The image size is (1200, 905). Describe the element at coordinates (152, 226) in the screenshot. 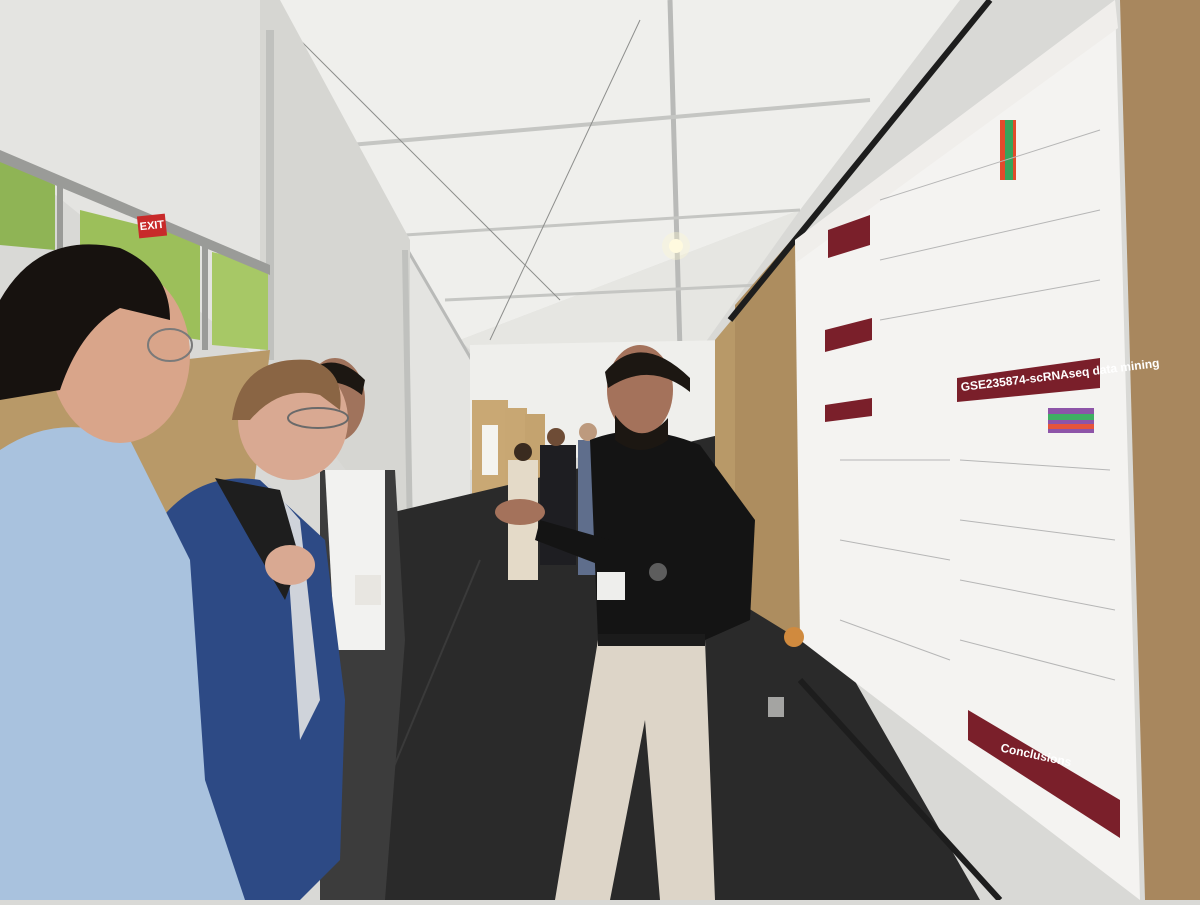

I see `exit-sign: EXIT` at that location.